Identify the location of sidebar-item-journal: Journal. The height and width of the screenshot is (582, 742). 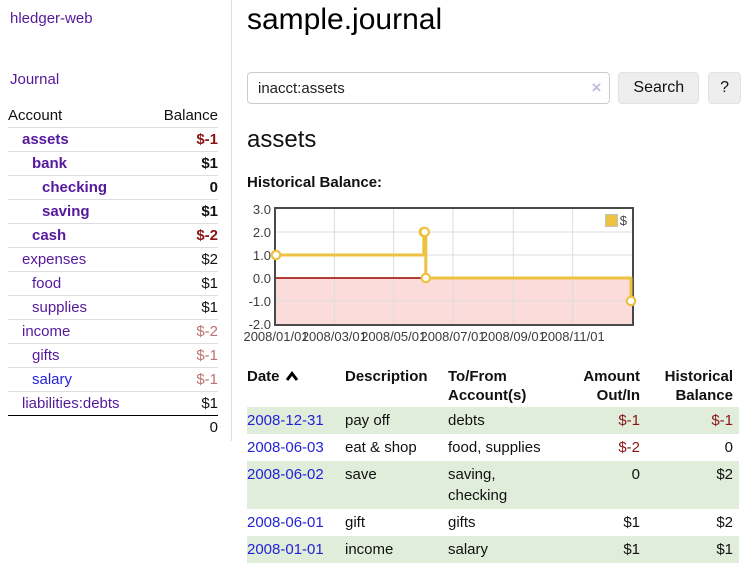
(35, 79).